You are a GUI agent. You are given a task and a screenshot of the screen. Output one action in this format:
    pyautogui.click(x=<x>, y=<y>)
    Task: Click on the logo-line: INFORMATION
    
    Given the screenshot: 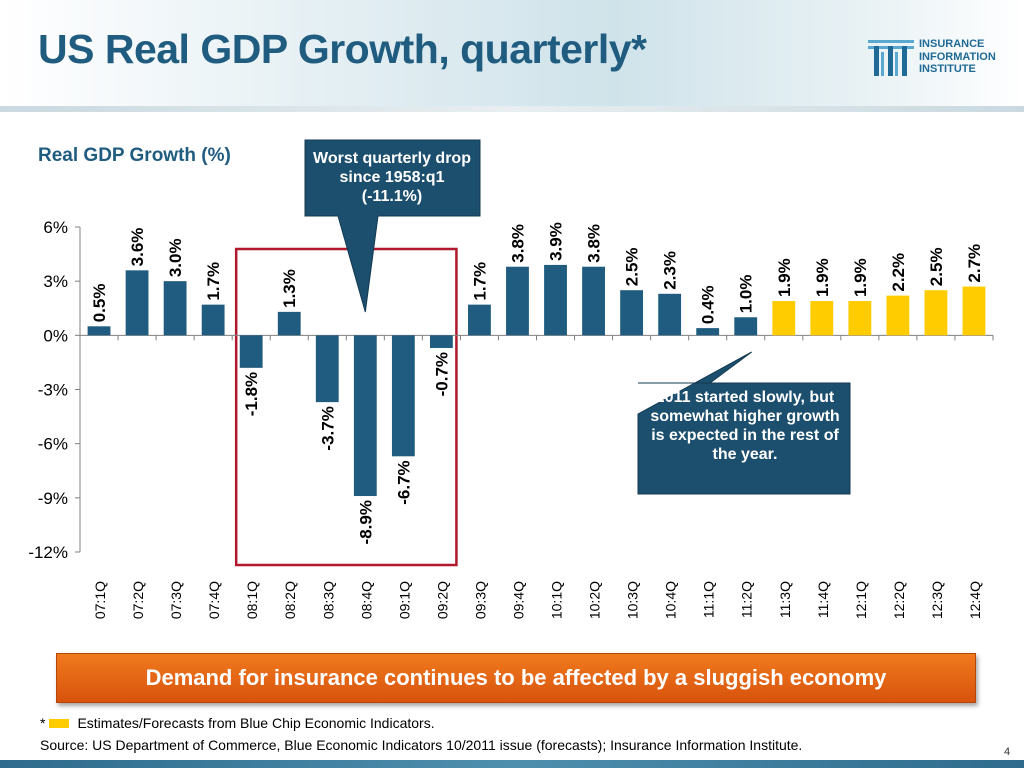 What is the action you would take?
    pyautogui.click(x=957, y=56)
    